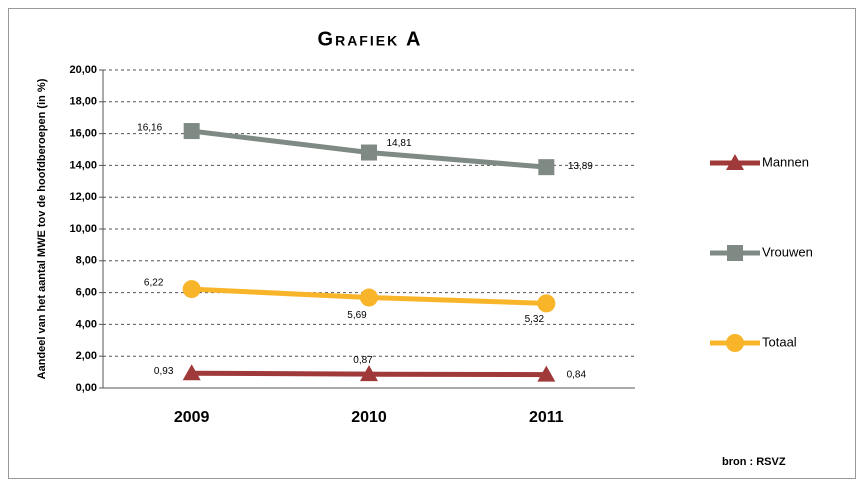 This screenshot has height=481, width=862. What do you see at coordinates (83, 134) in the screenshot?
I see `y-tick-label: 16,00` at bounding box center [83, 134].